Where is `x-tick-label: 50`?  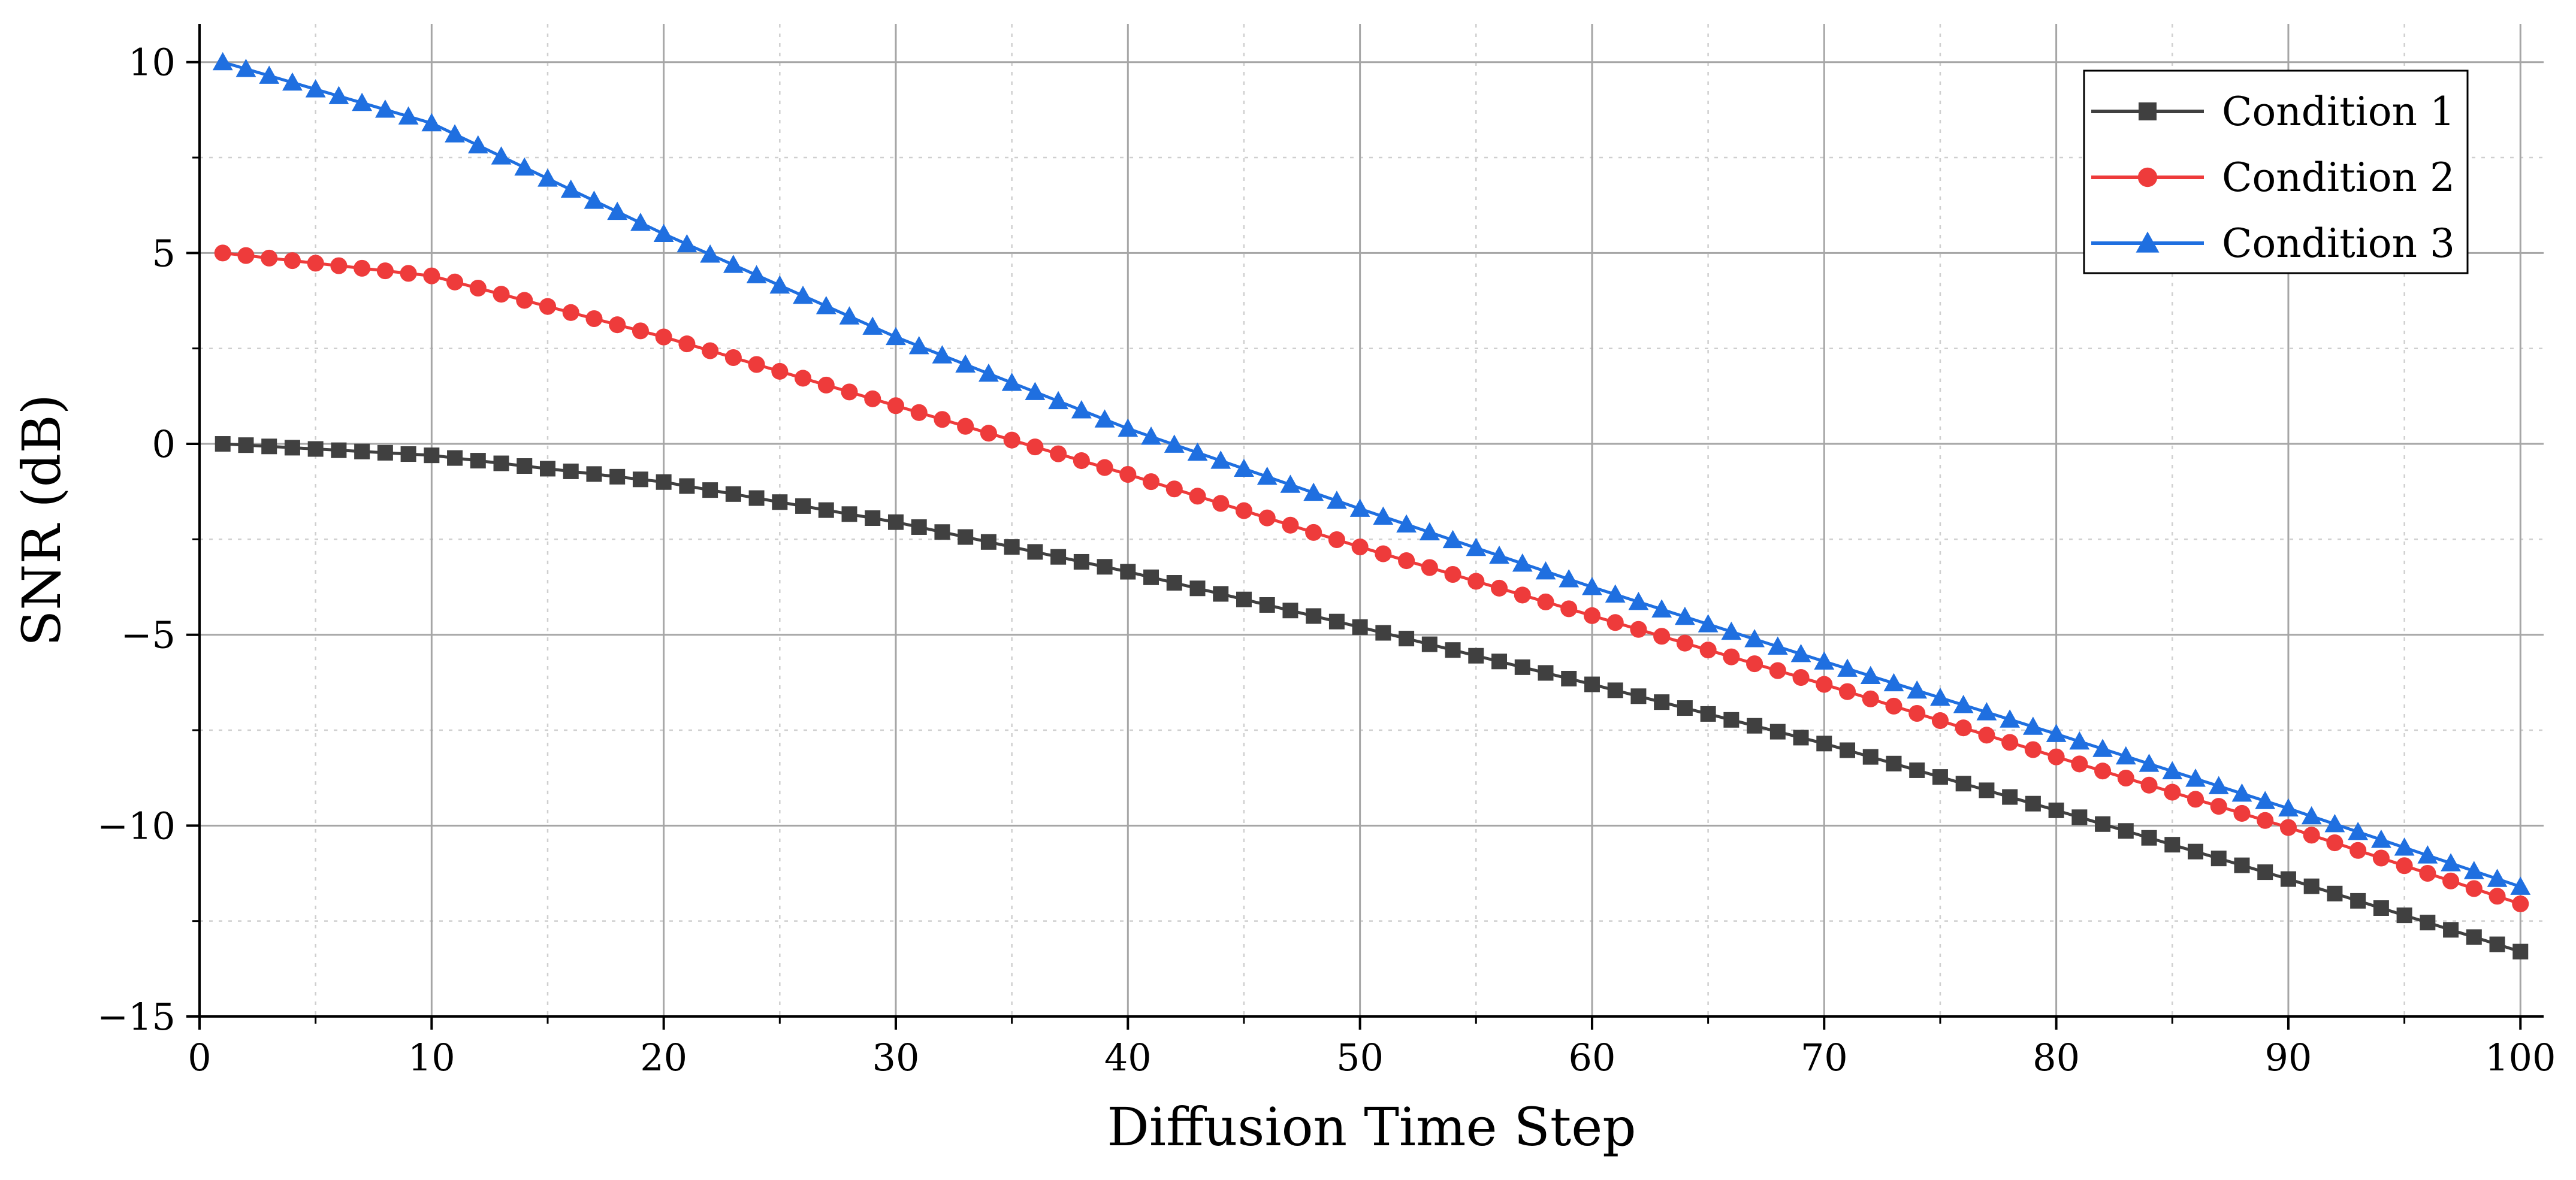 x-tick-label: 50 is located at coordinates (1360, 1057).